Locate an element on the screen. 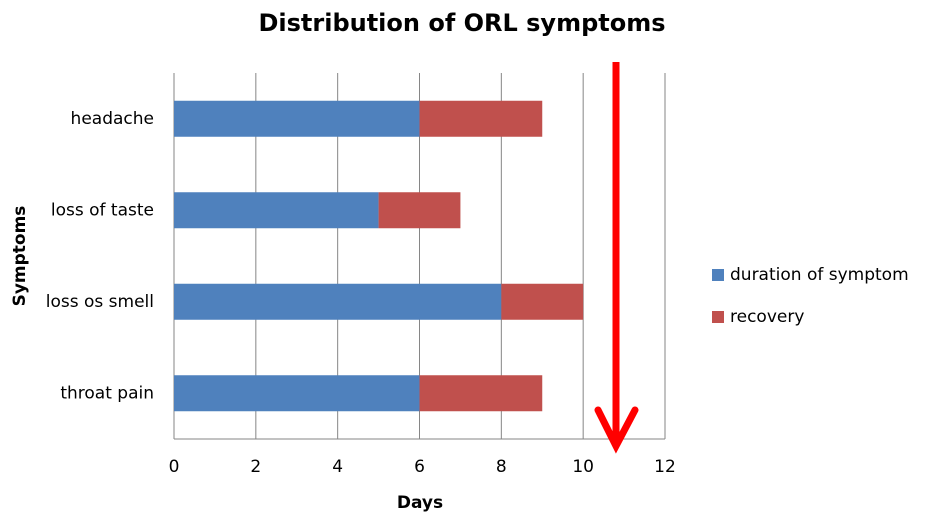  arrow-head is located at coordinates (616, 430).